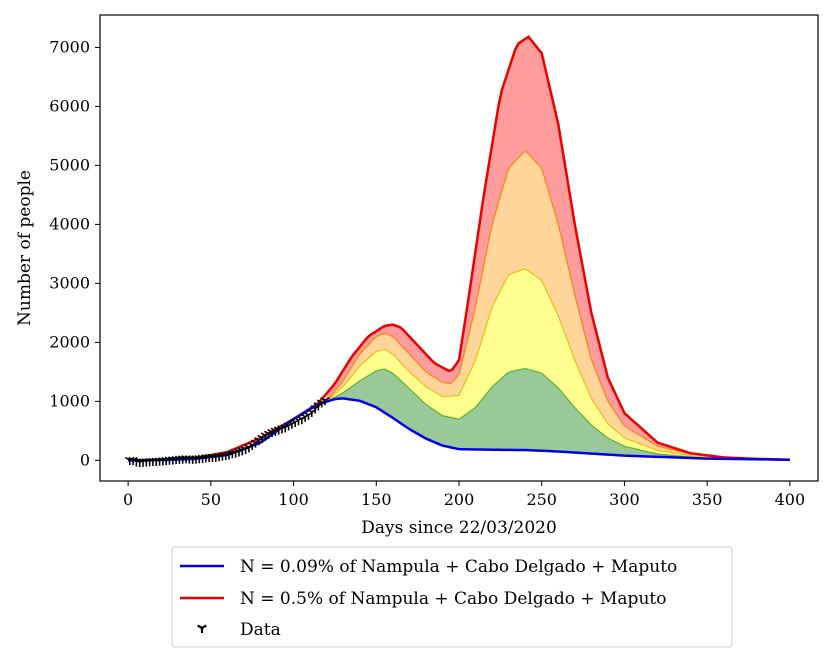 The image size is (830, 662). I want to click on y-tick-label: 7000, so click(69, 46).